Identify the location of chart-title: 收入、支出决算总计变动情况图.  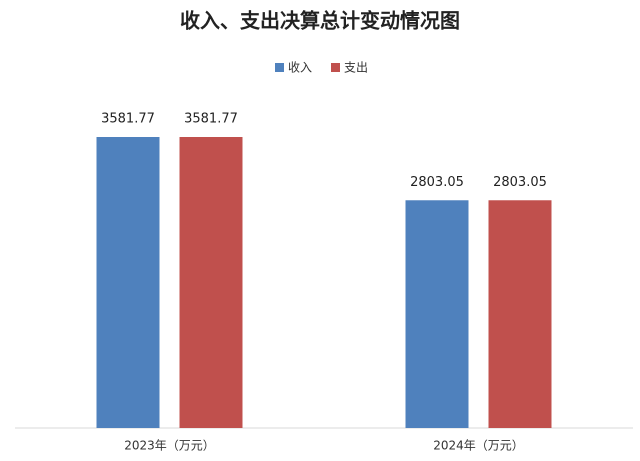
(320, 21).